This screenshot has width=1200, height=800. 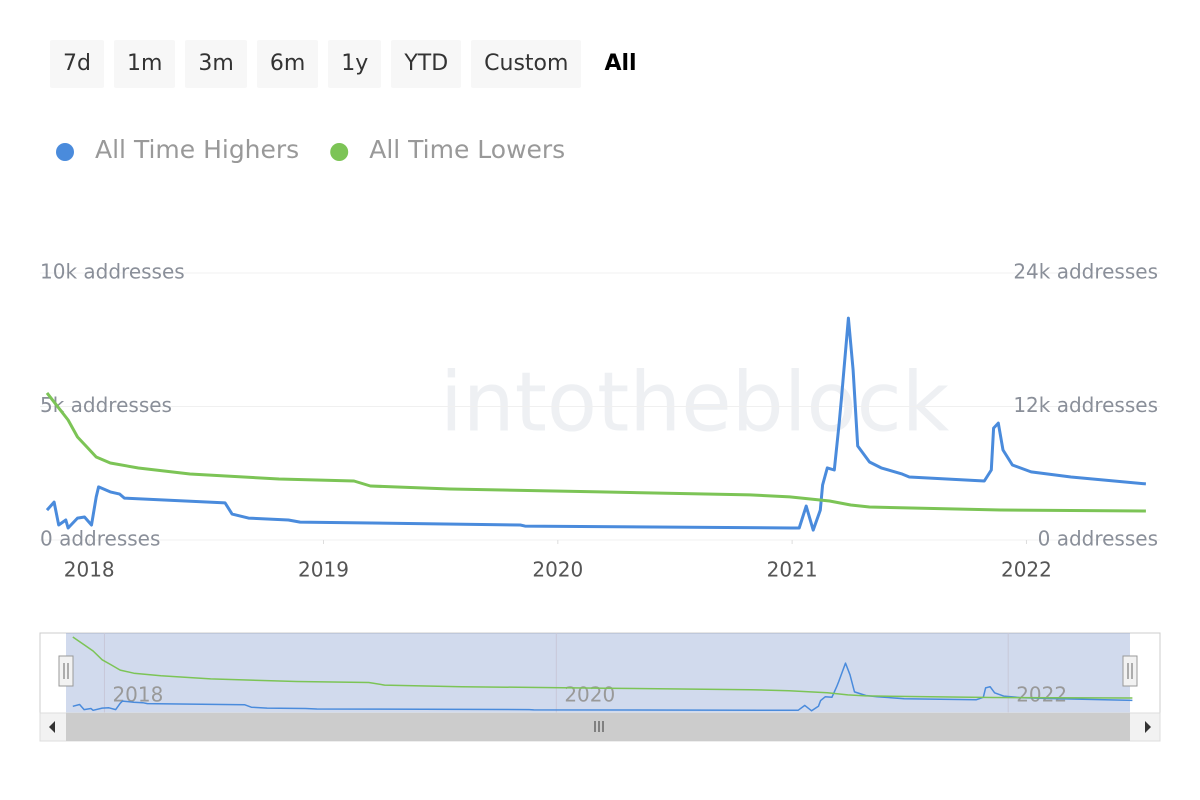 What do you see at coordinates (1085, 405) in the screenshot?
I see `y2-tick-label: 12k addresses` at bounding box center [1085, 405].